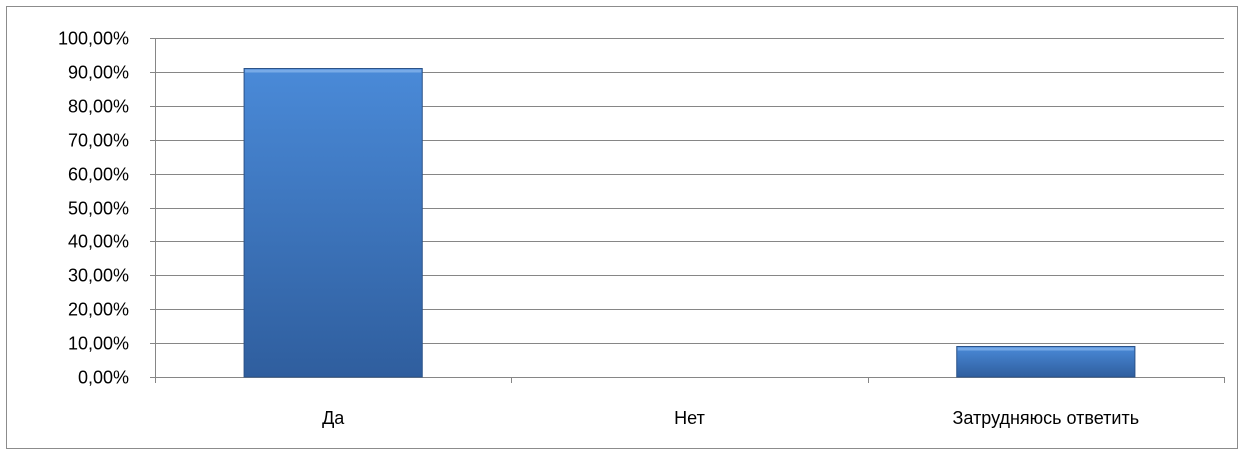  Describe the element at coordinates (98, 175) in the screenshot. I see `y-tick-label: 60,00%` at that location.